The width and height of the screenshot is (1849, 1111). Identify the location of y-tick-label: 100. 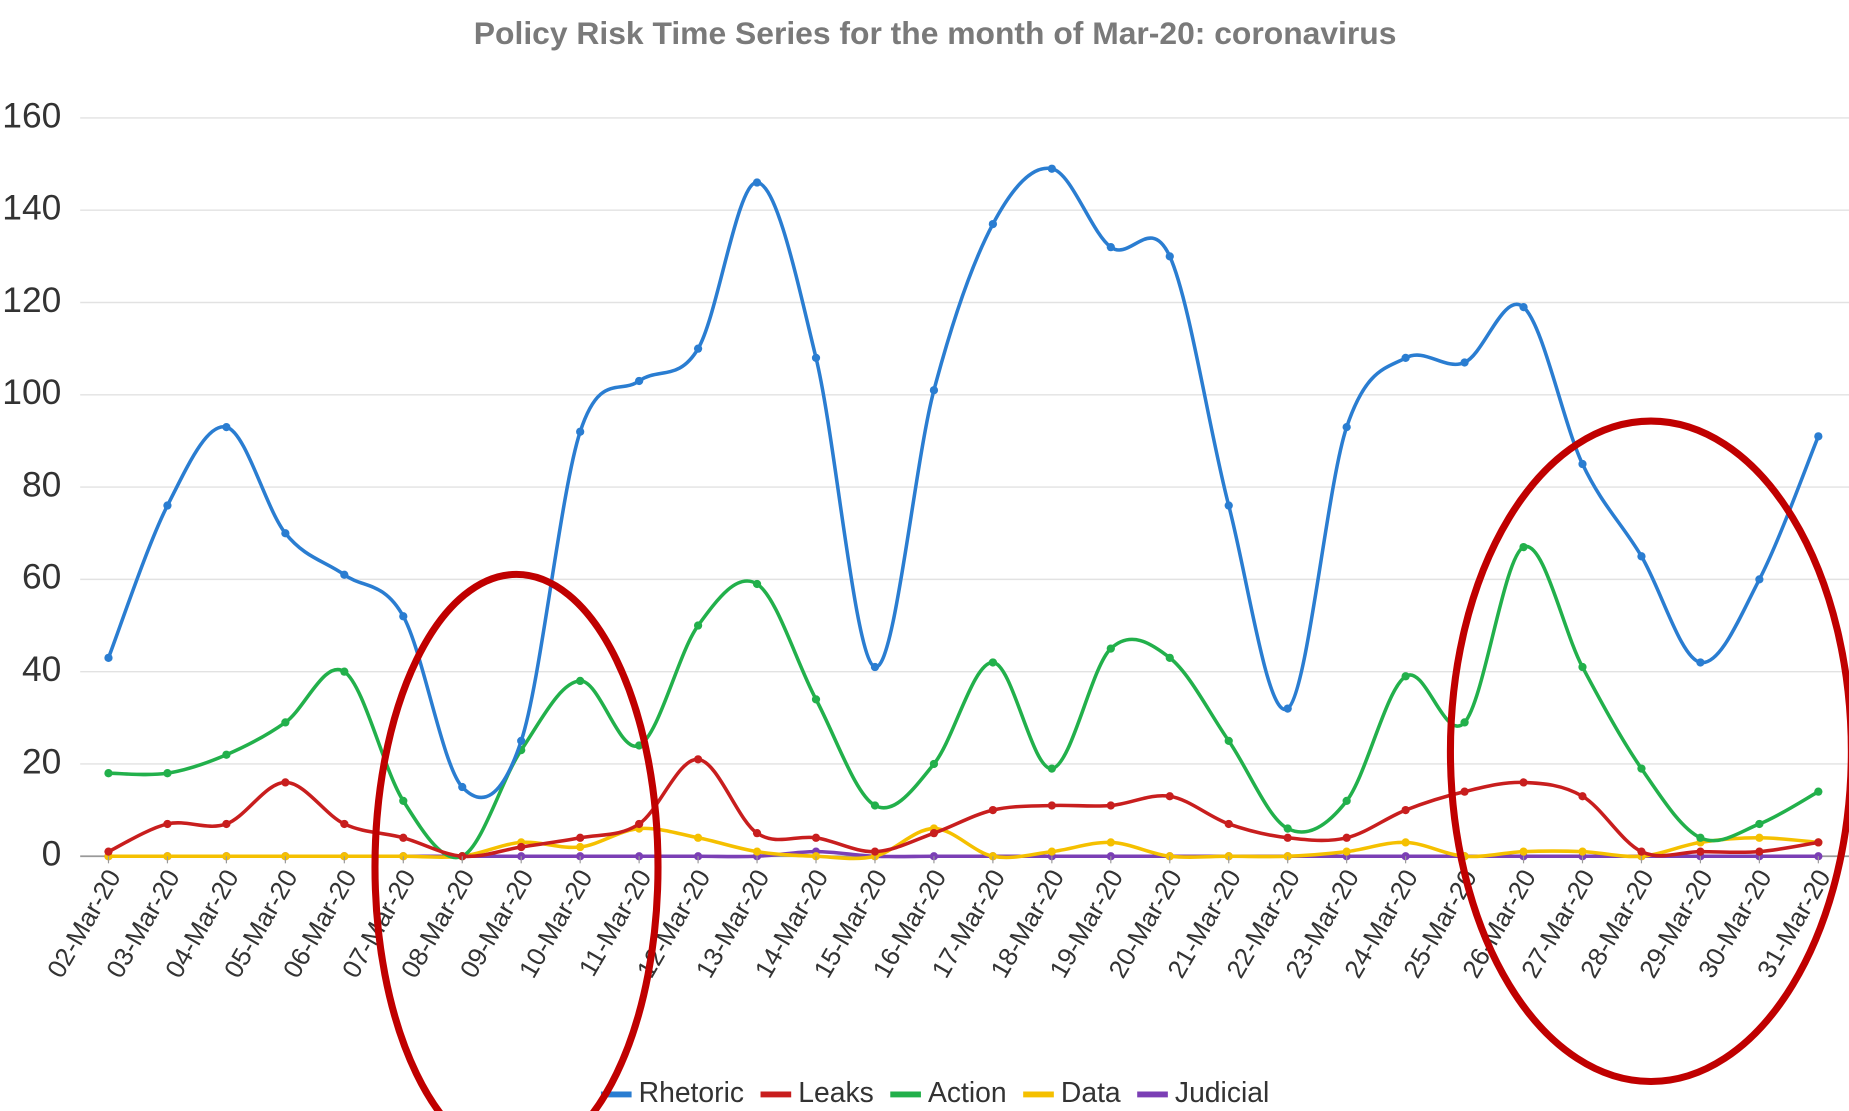
(31, 392).